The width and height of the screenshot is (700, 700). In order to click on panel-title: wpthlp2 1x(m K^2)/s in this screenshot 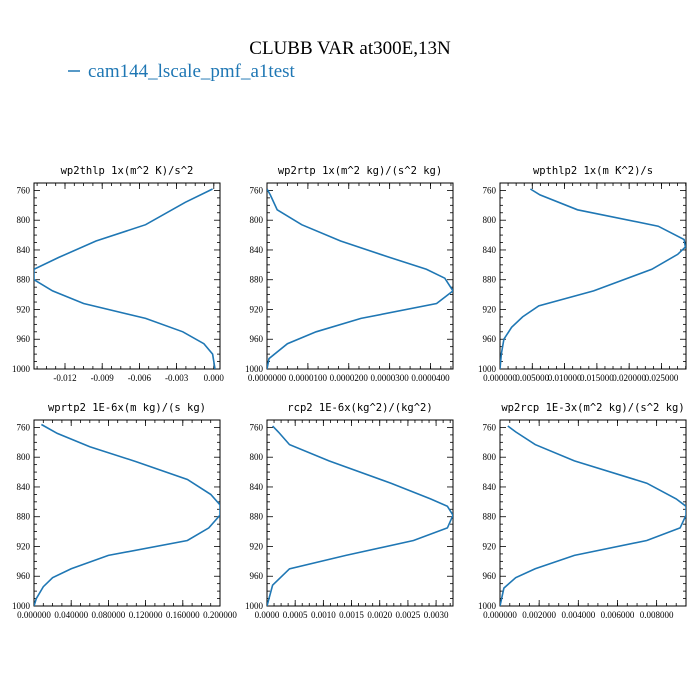, I will do `click(593, 171)`.